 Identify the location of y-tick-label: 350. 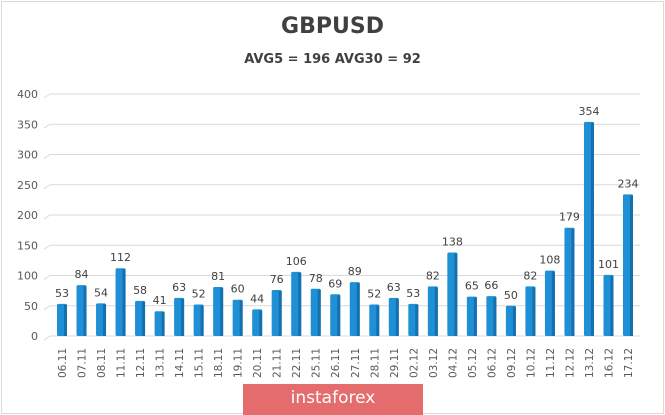
(27, 124).